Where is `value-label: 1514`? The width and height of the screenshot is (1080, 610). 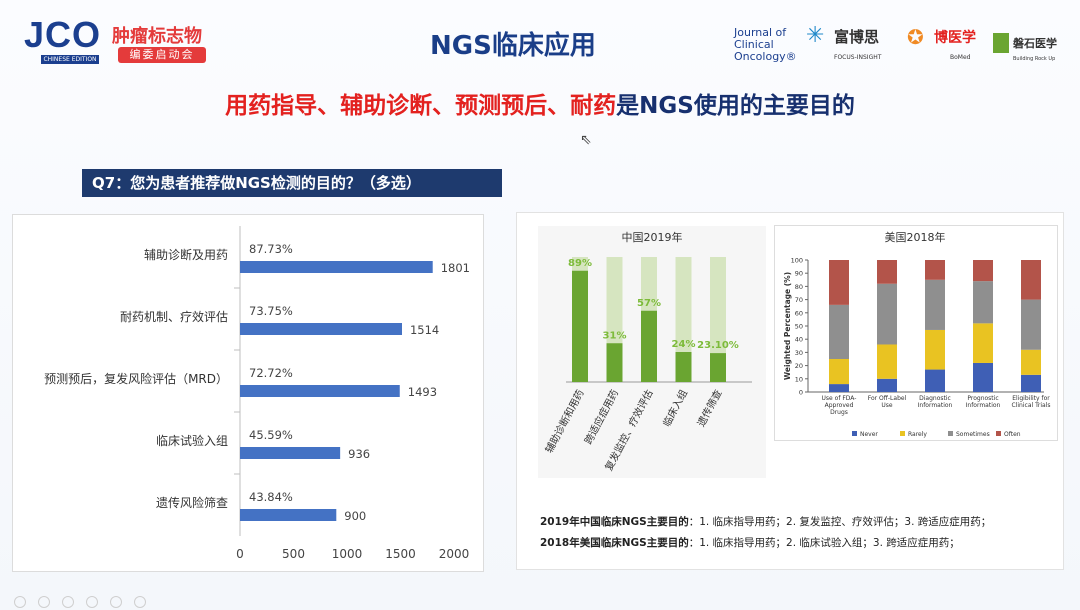 value-label: 1514 is located at coordinates (424, 330).